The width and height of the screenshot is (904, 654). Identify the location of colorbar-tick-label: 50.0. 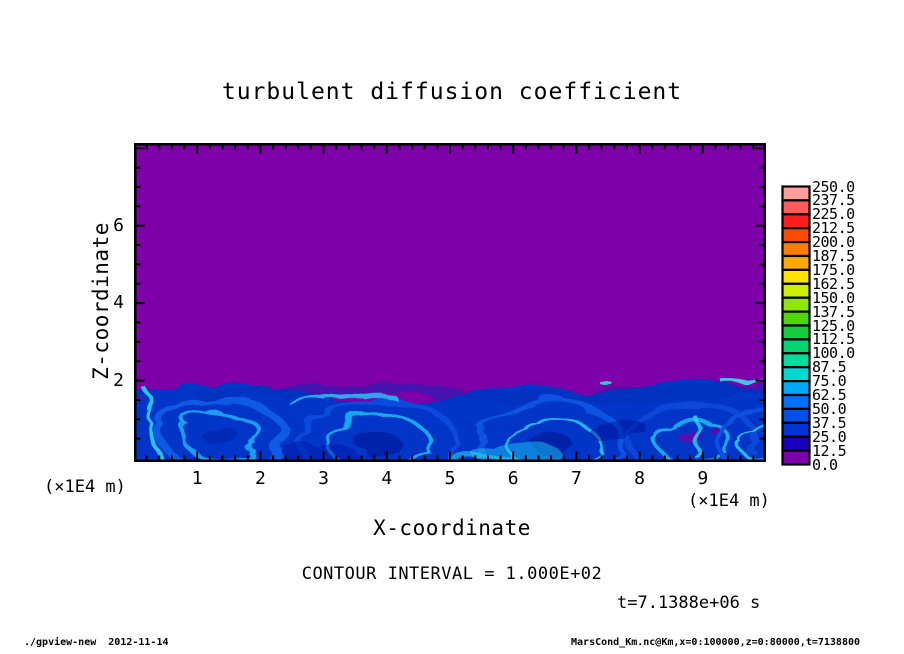
(829, 408).